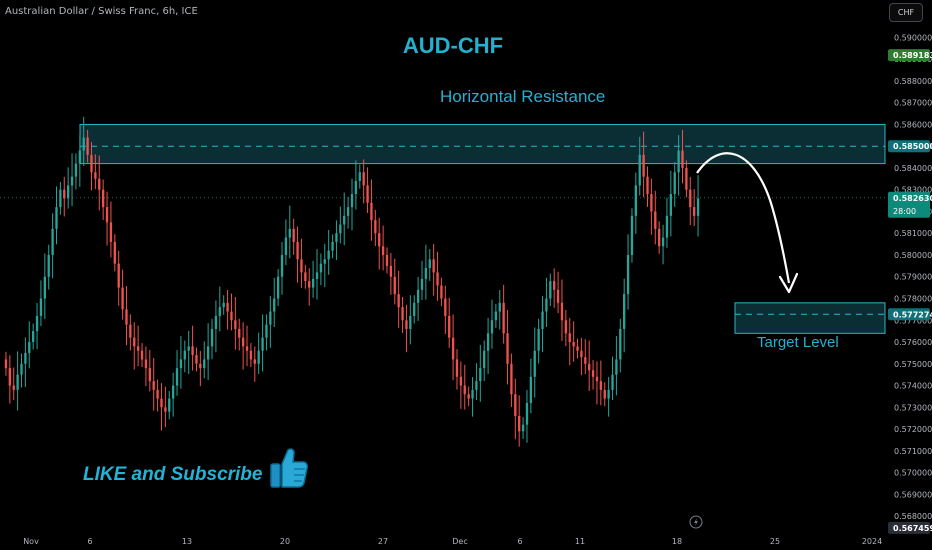 The image size is (932, 550). Describe the element at coordinates (913, 81) in the screenshot. I see `price-tick-label: 0.588000` at that location.